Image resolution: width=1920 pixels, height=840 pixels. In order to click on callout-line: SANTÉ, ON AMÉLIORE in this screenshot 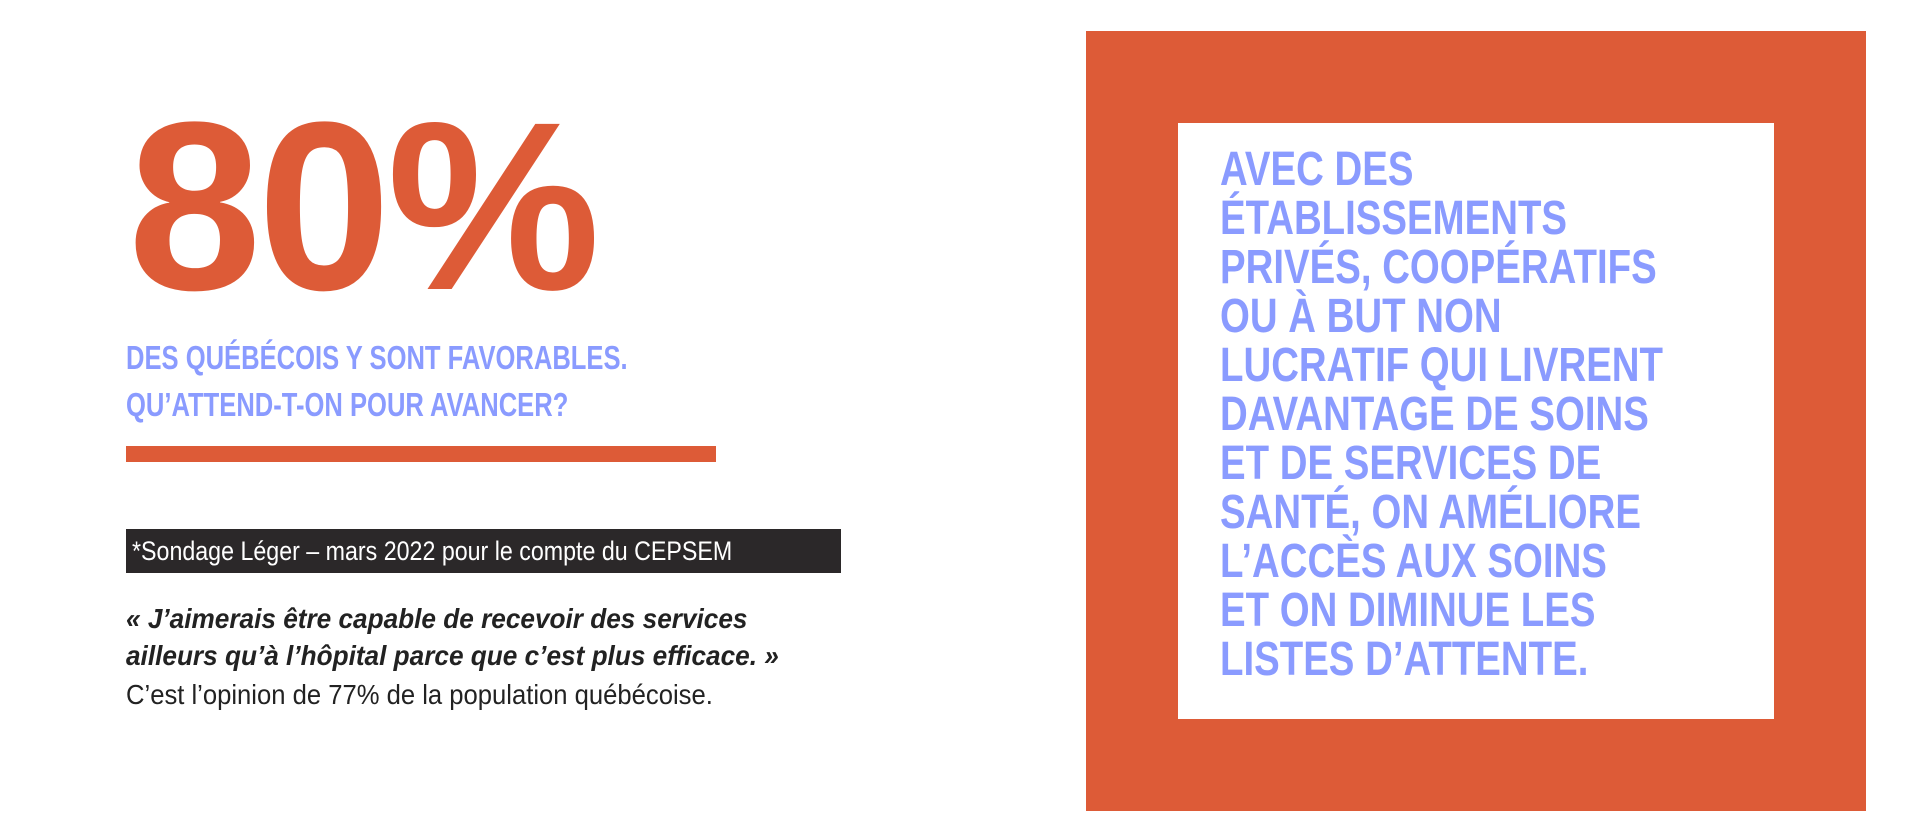, I will do `click(1430, 512)`.